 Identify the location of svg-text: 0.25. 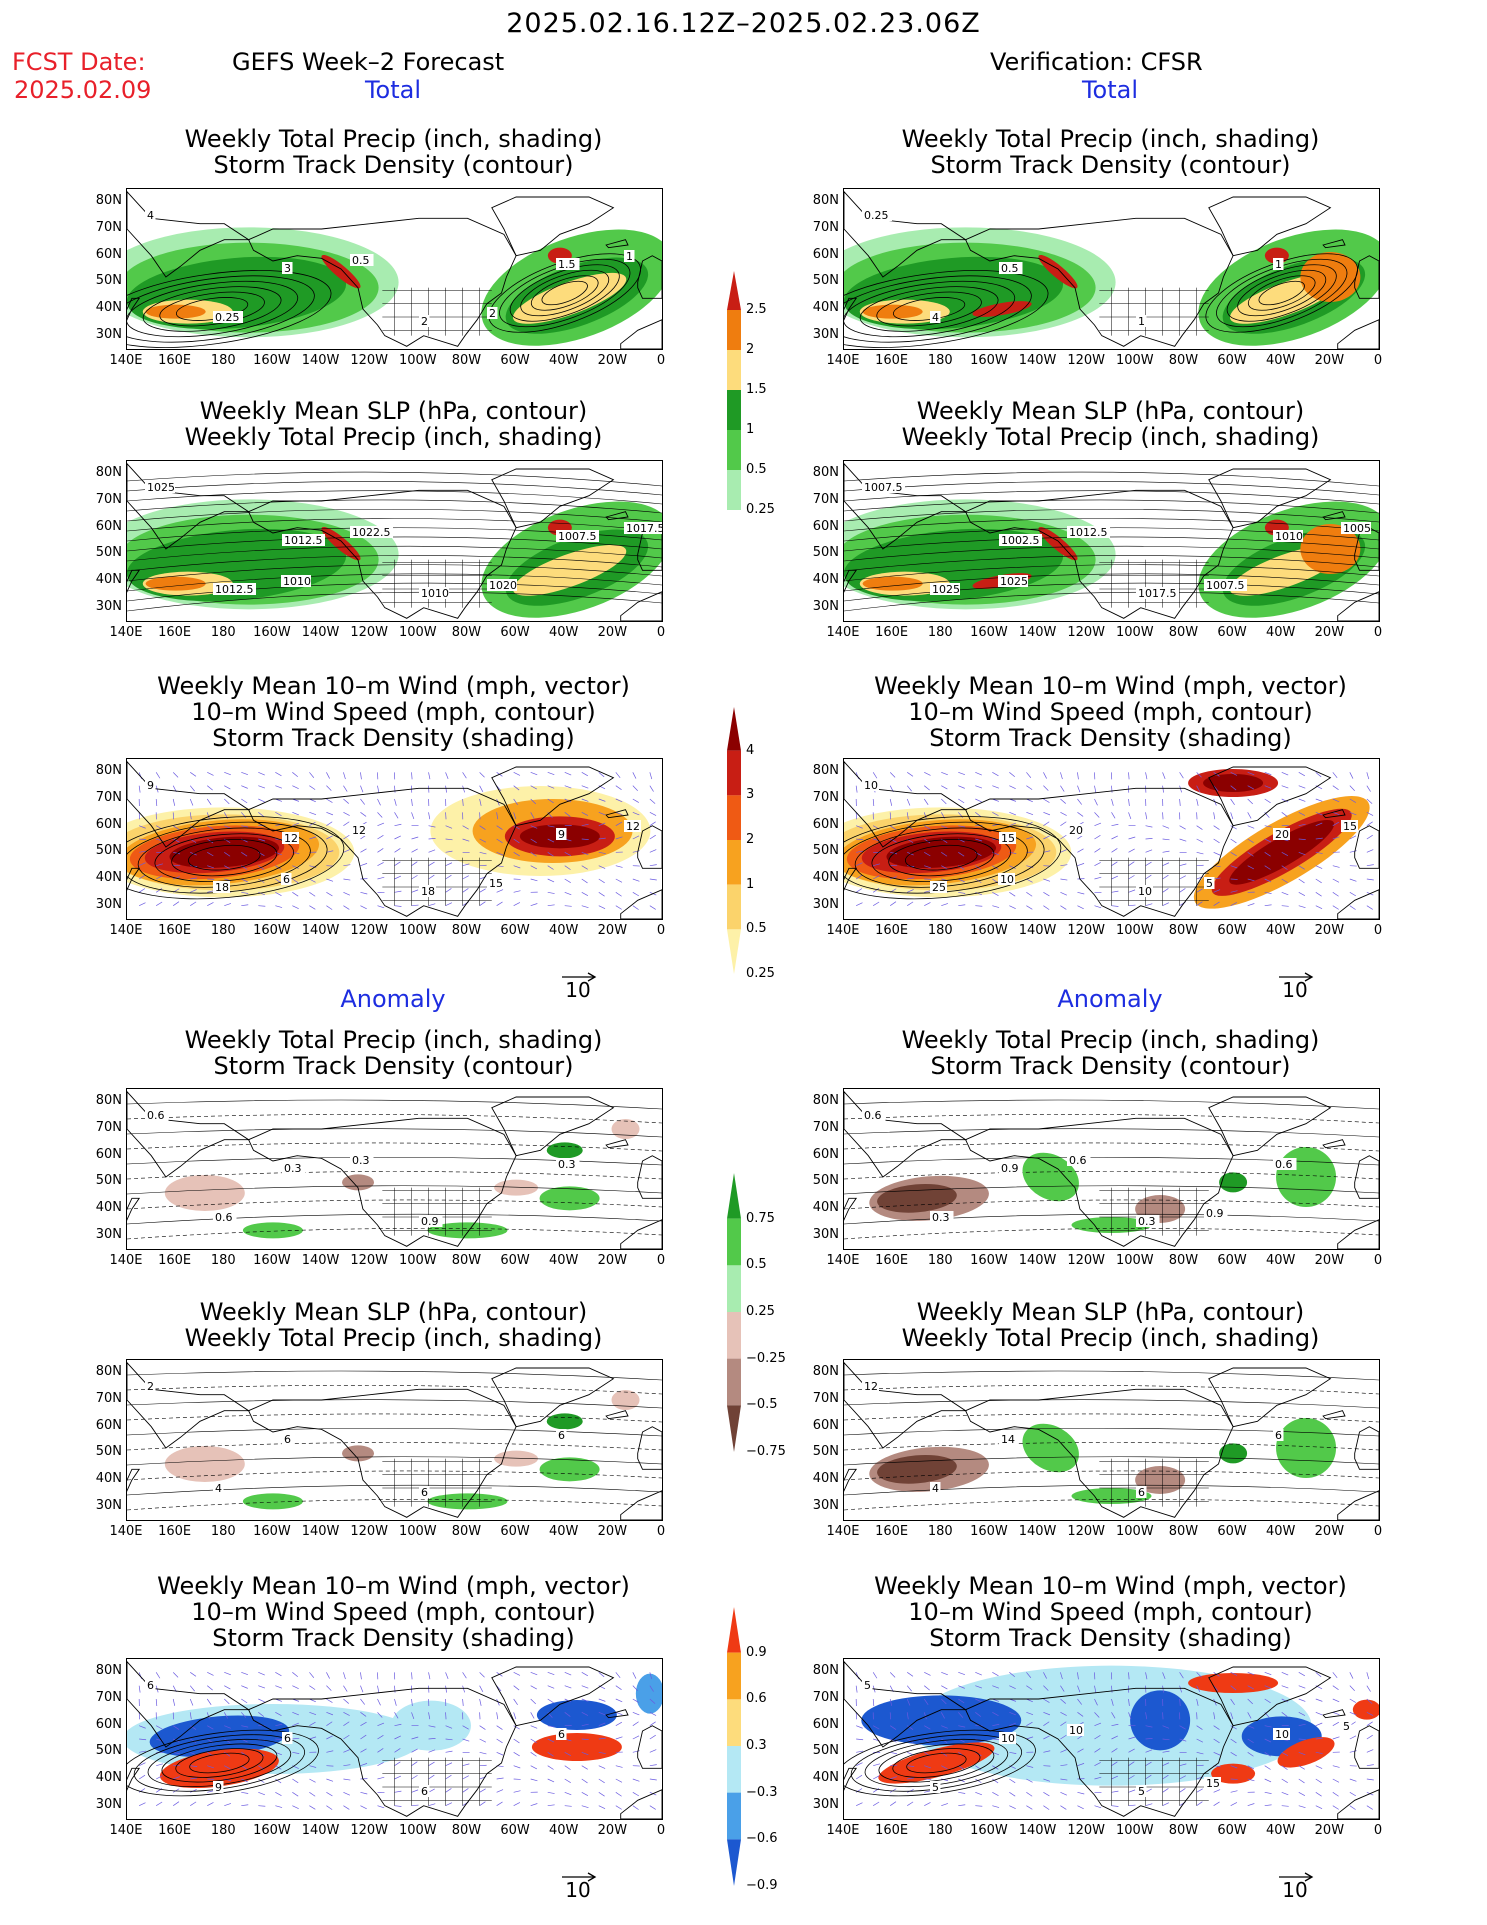
(876, 215).